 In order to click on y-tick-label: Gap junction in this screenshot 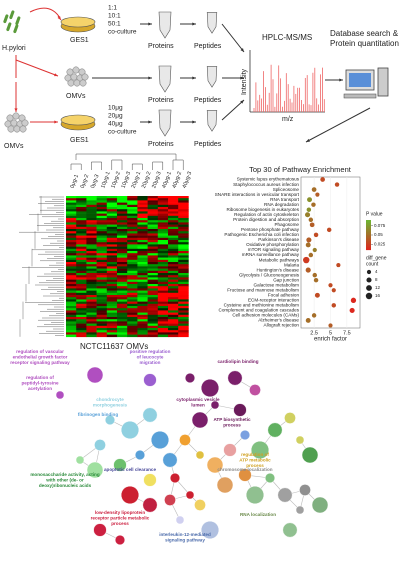, I will do `click(286, 279)`.